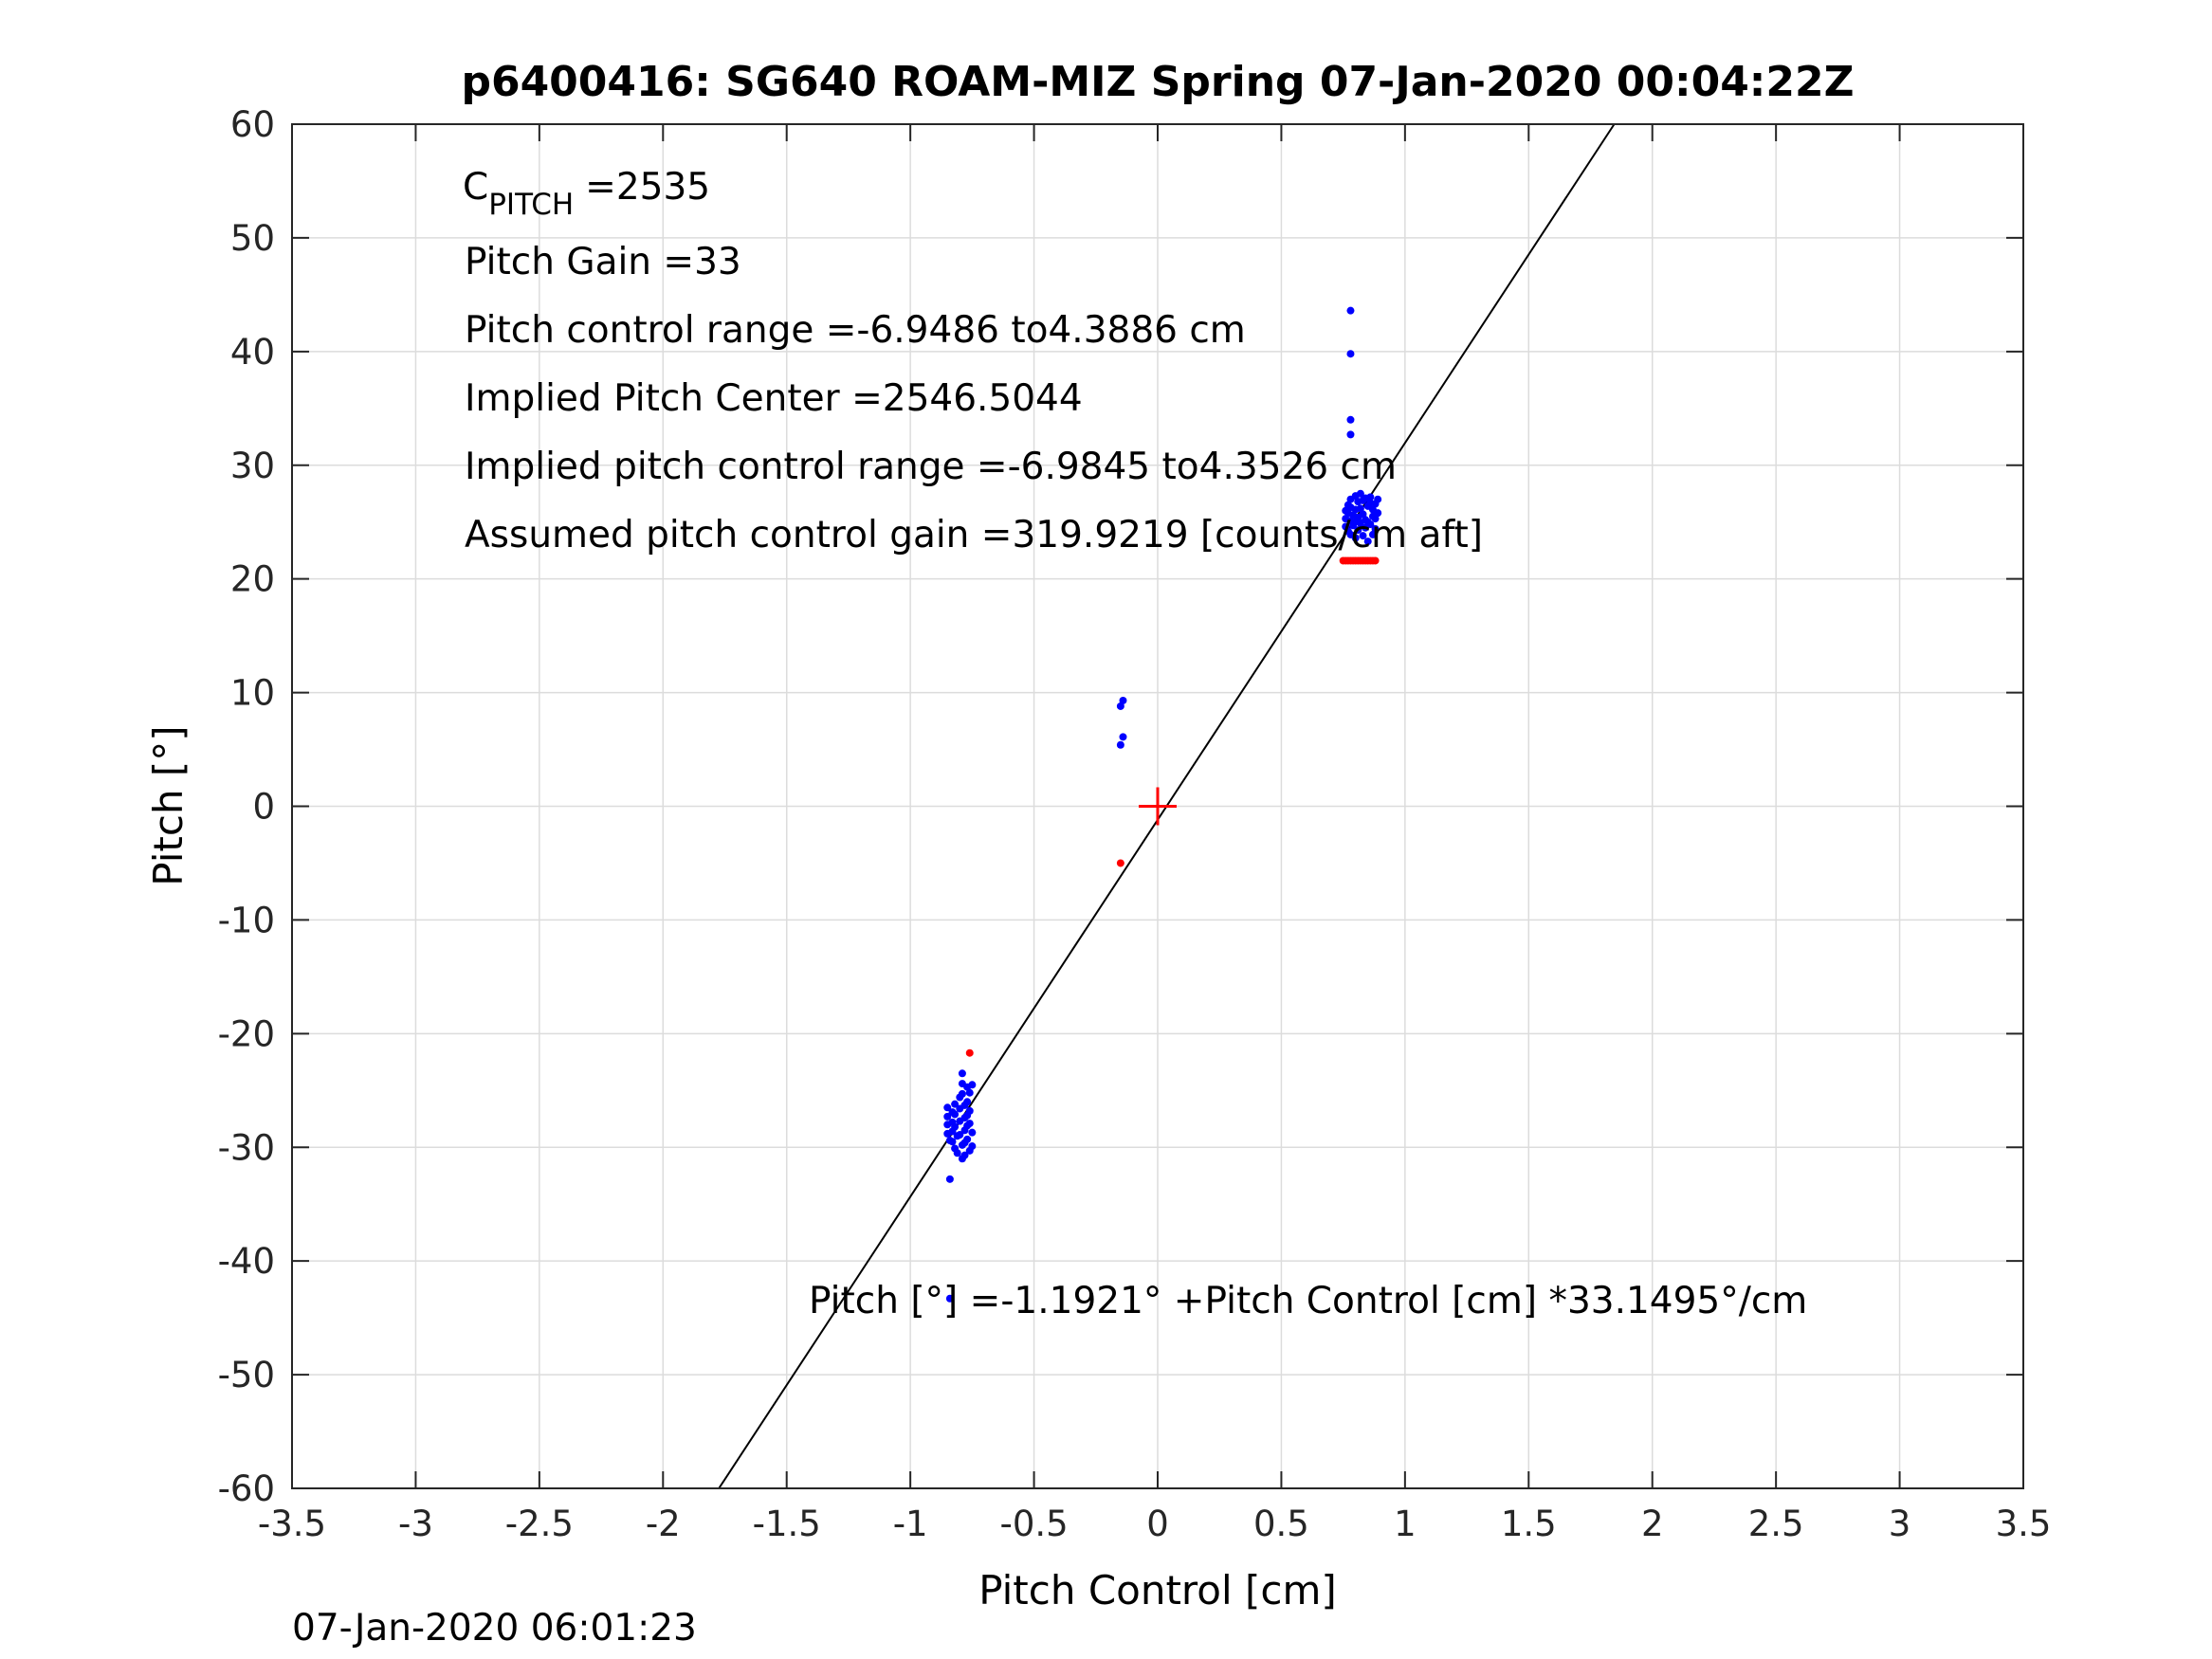  Describe the element at coordinates (246, 1375) in the screenshot. I see `y-tick-label: -50` at that location.